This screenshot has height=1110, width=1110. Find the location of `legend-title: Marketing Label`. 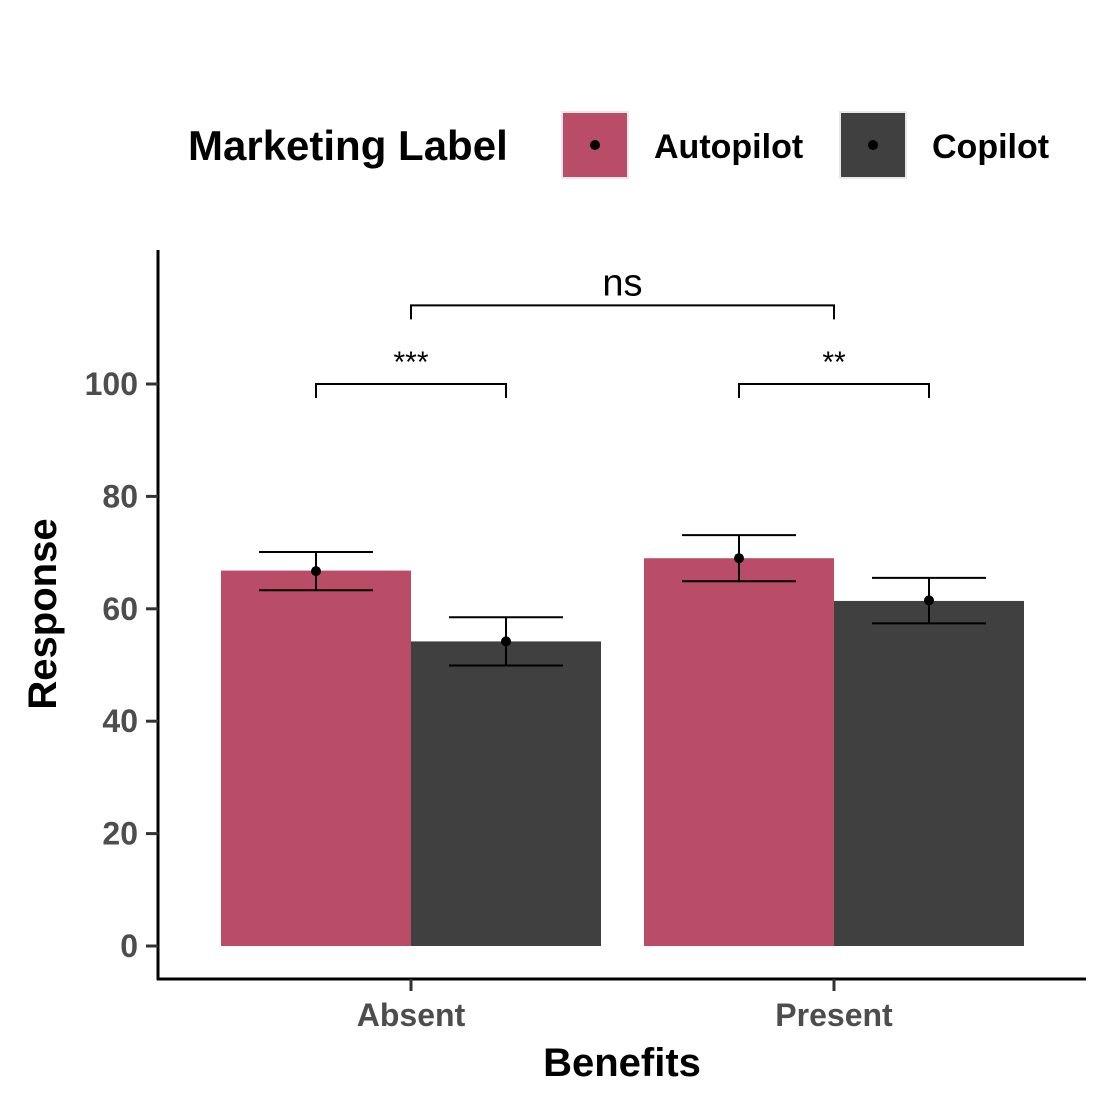

legend-title: Marketing Label is located at coordinates (348, 145).